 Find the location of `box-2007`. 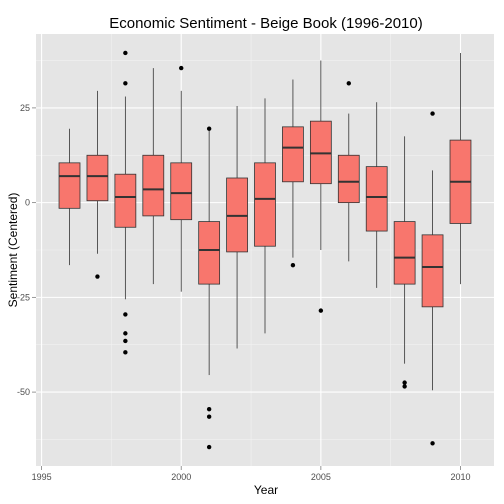

box-2007 is located at coordinates (376, 195).